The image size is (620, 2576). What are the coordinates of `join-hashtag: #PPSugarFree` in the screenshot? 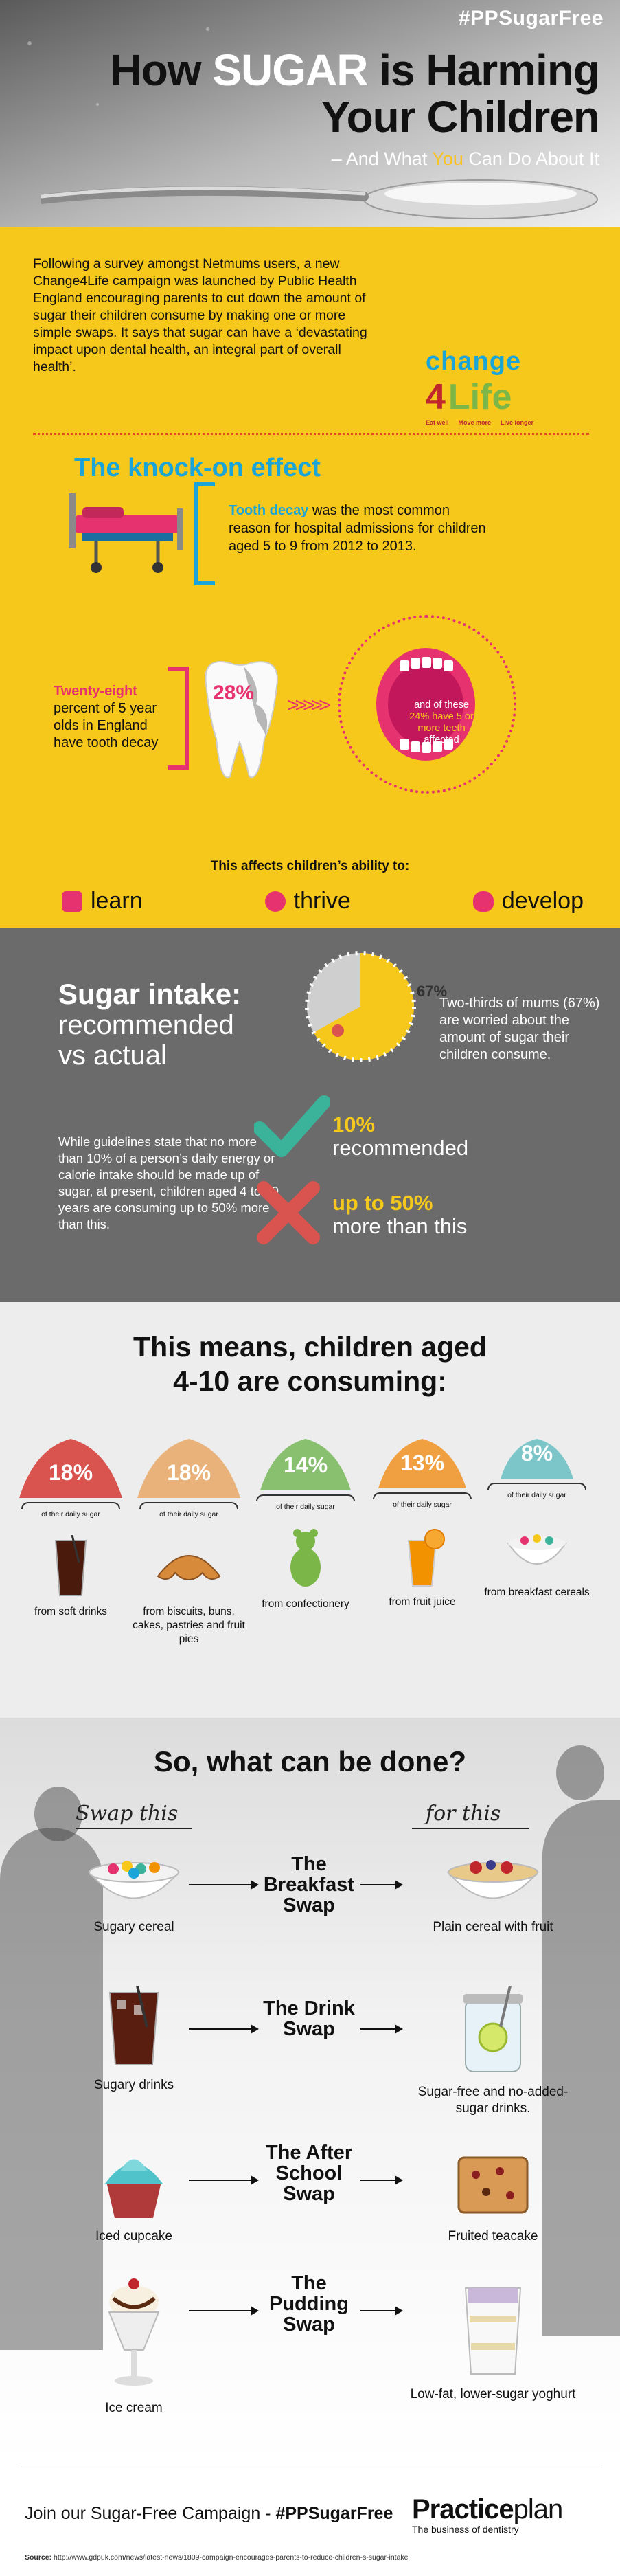 It's located at (334, 2513).